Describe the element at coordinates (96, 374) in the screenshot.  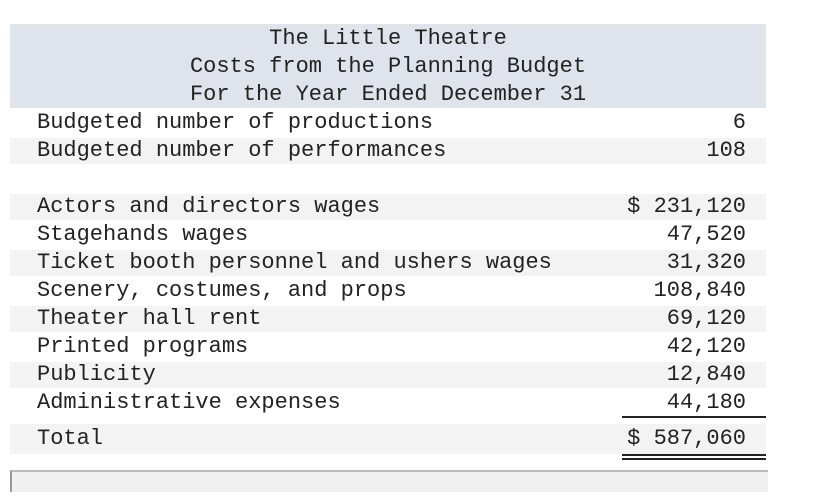
I see `row-label: Publicity` at that location.